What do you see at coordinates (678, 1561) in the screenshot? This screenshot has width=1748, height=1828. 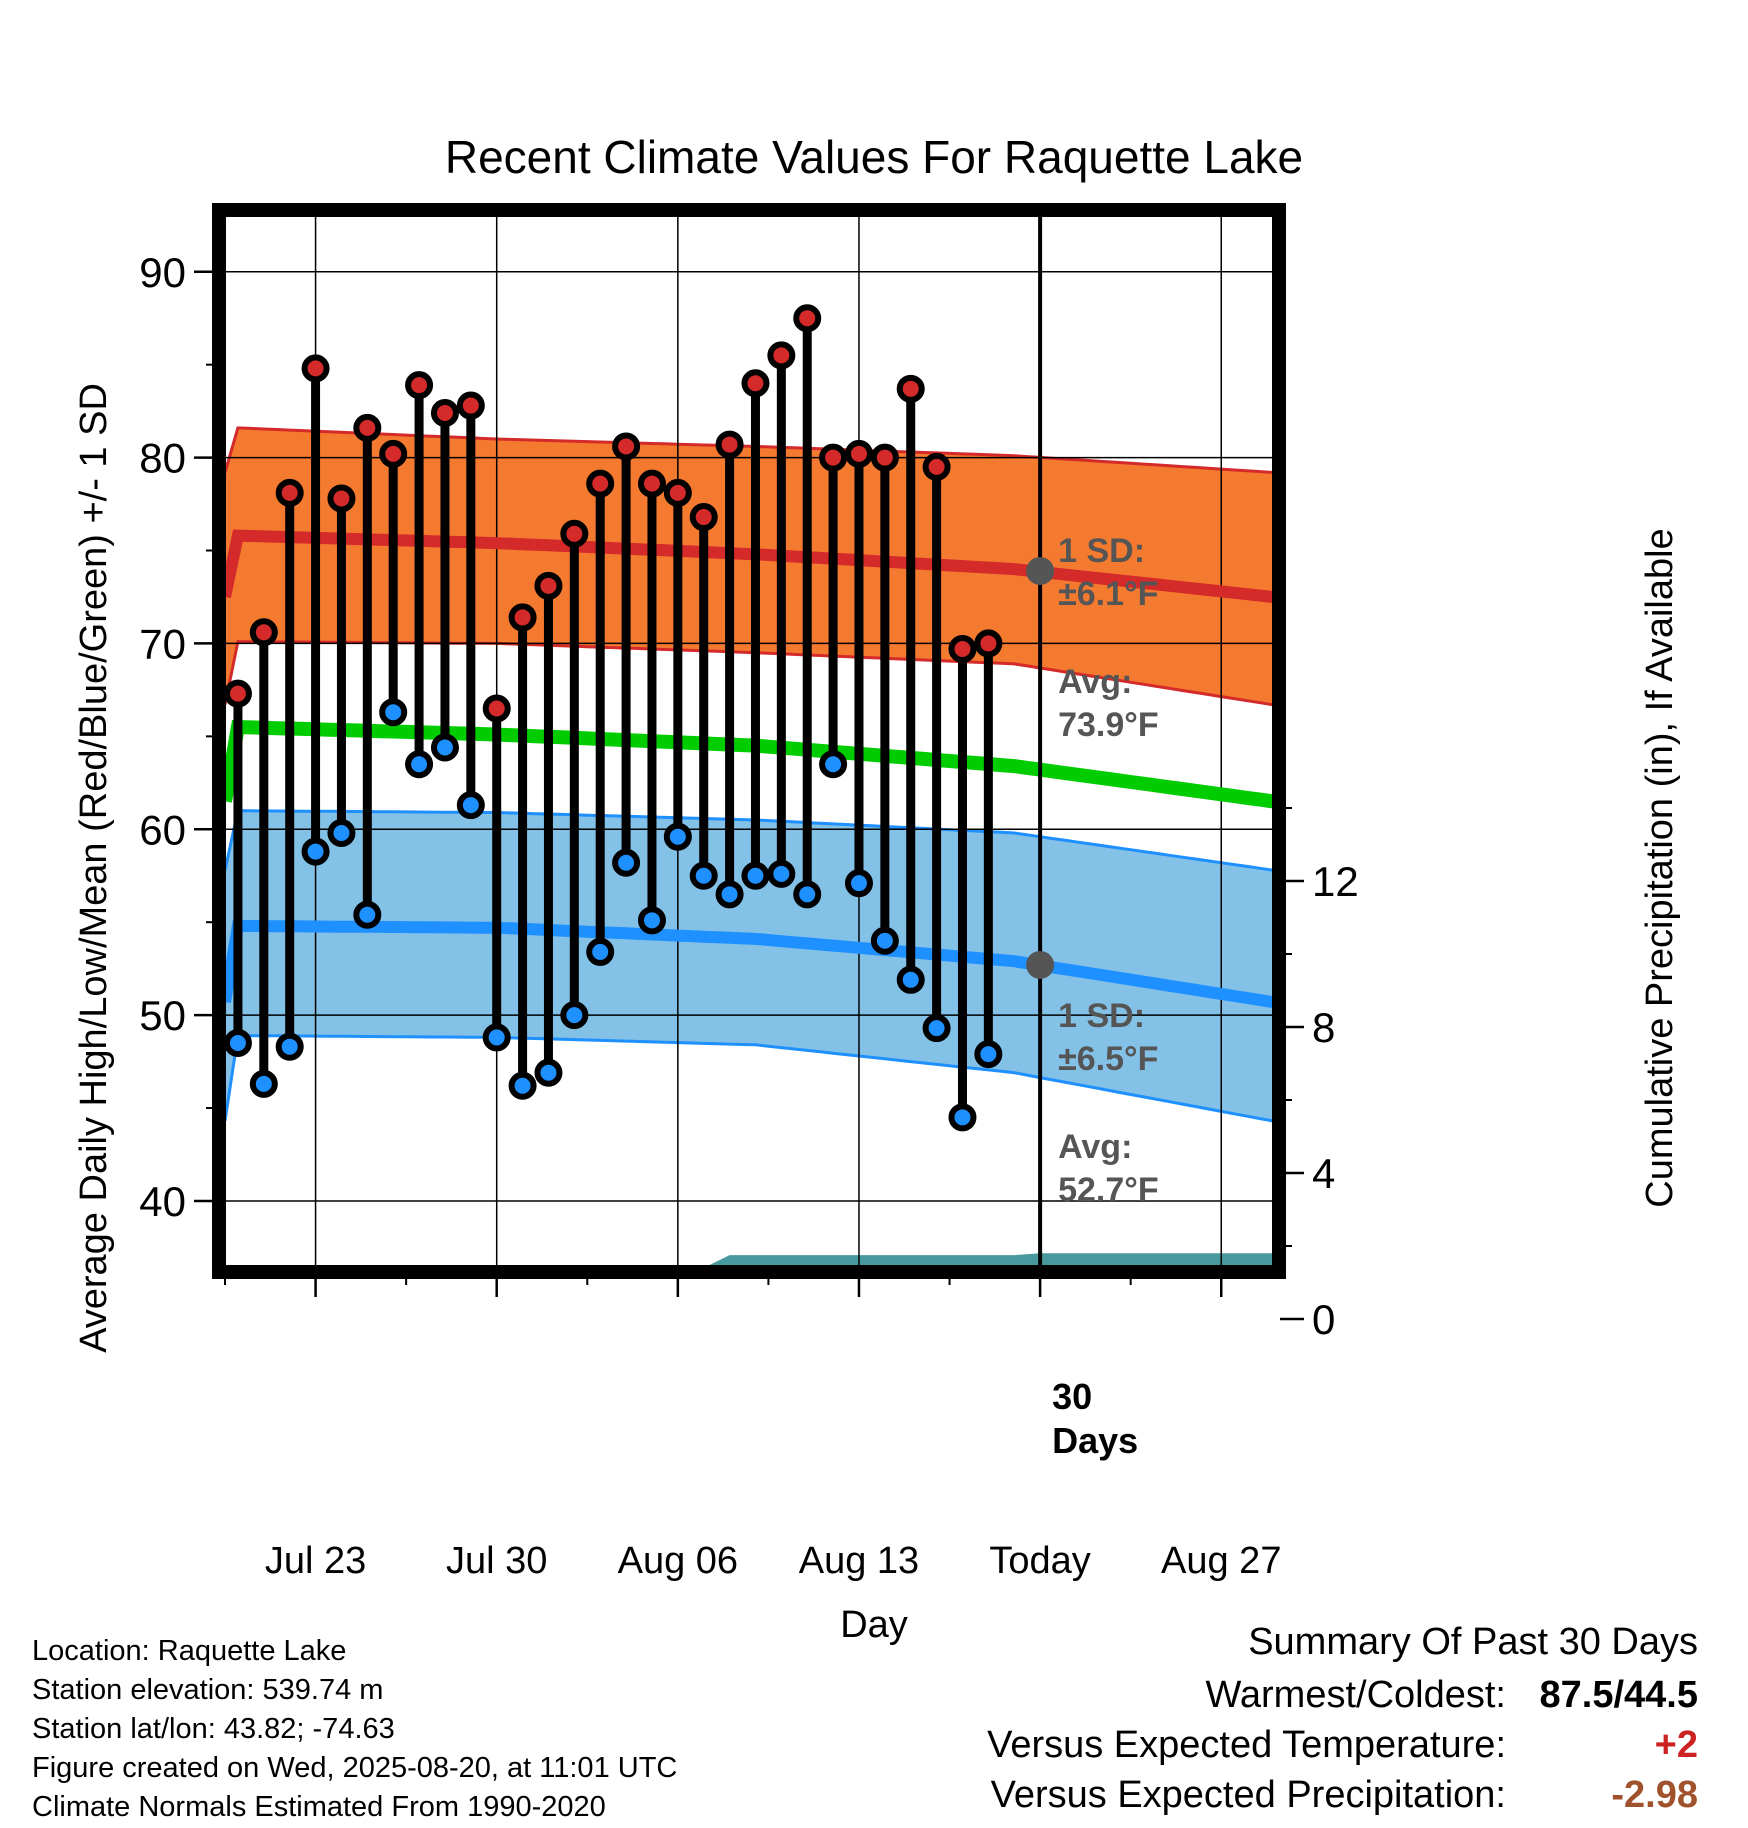 I see `x-tick-label: Aug 06` at bounding box center [678, 1561].